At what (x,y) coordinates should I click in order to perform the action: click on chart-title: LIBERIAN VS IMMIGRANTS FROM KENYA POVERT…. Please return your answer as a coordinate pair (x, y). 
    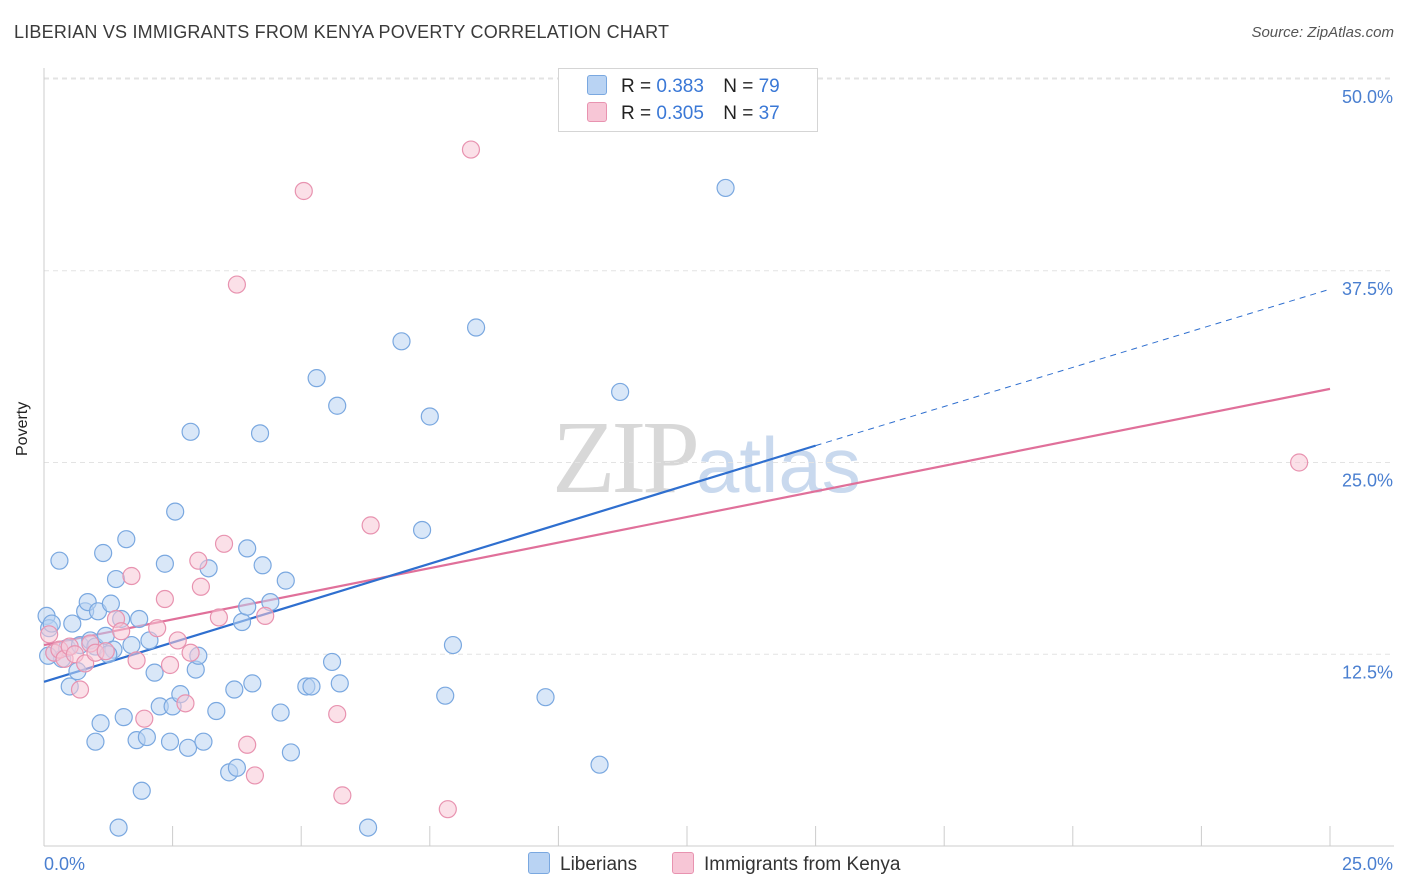
    Looking at the image, I should click on (342, 32).